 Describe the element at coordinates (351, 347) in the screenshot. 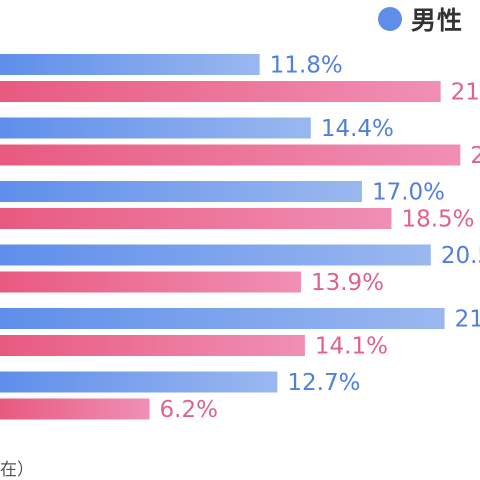

I see `data-label-series2-row5: 14.1%` at that location.